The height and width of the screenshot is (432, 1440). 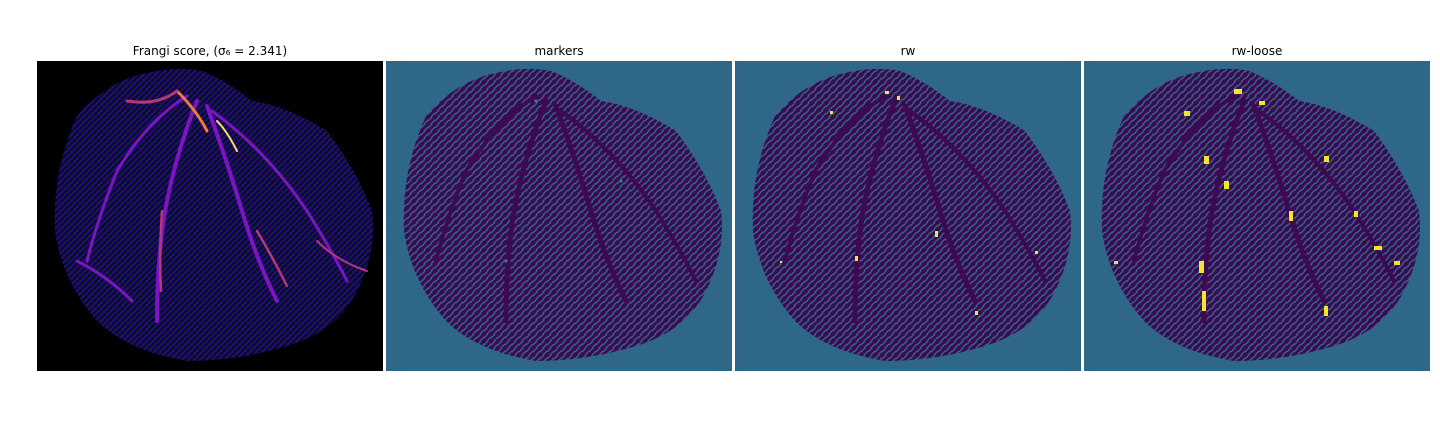 I want to click on frangi-title: Frangi score, (σ₆ = 2.341), so click(x=210, y=51).